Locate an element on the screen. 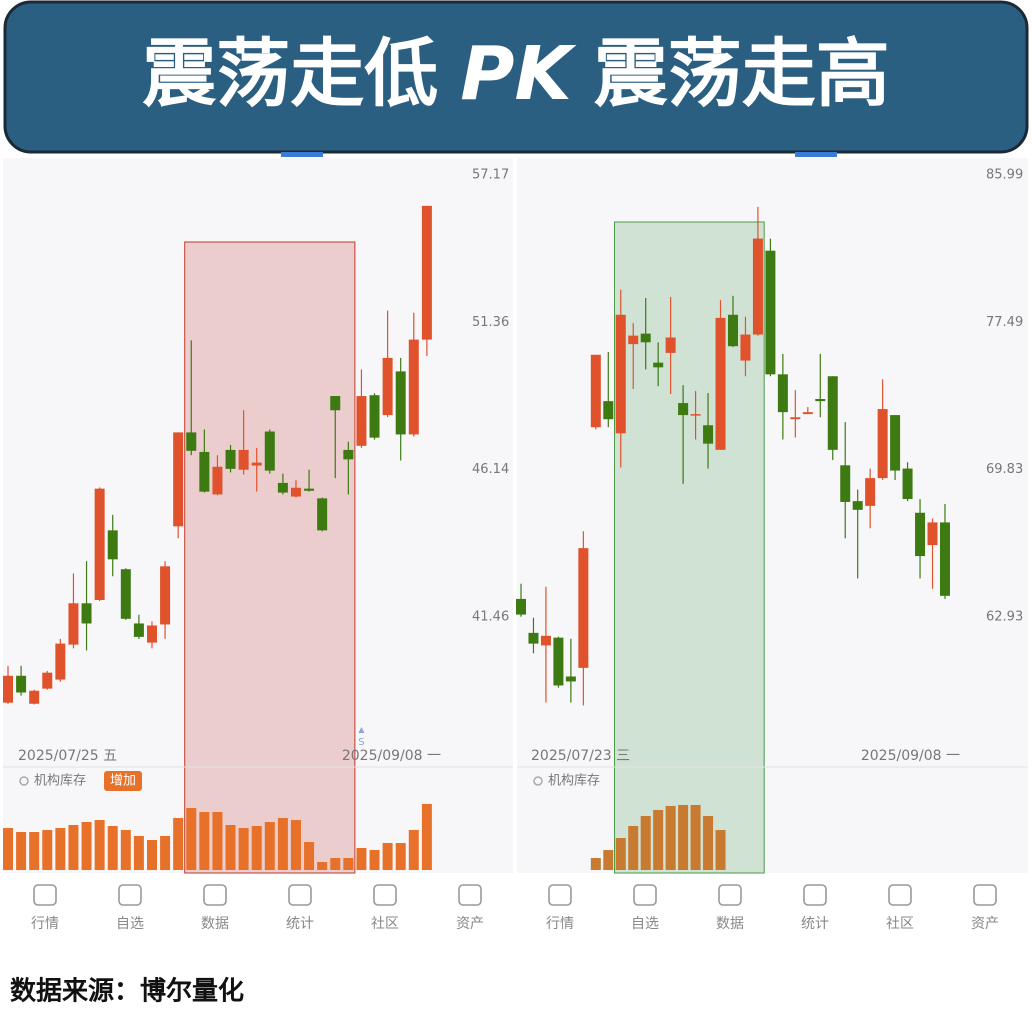 The image size is (1032, 1016). title: 震荡走低 PK 震荡走高 is located at coordinates (516, 74).